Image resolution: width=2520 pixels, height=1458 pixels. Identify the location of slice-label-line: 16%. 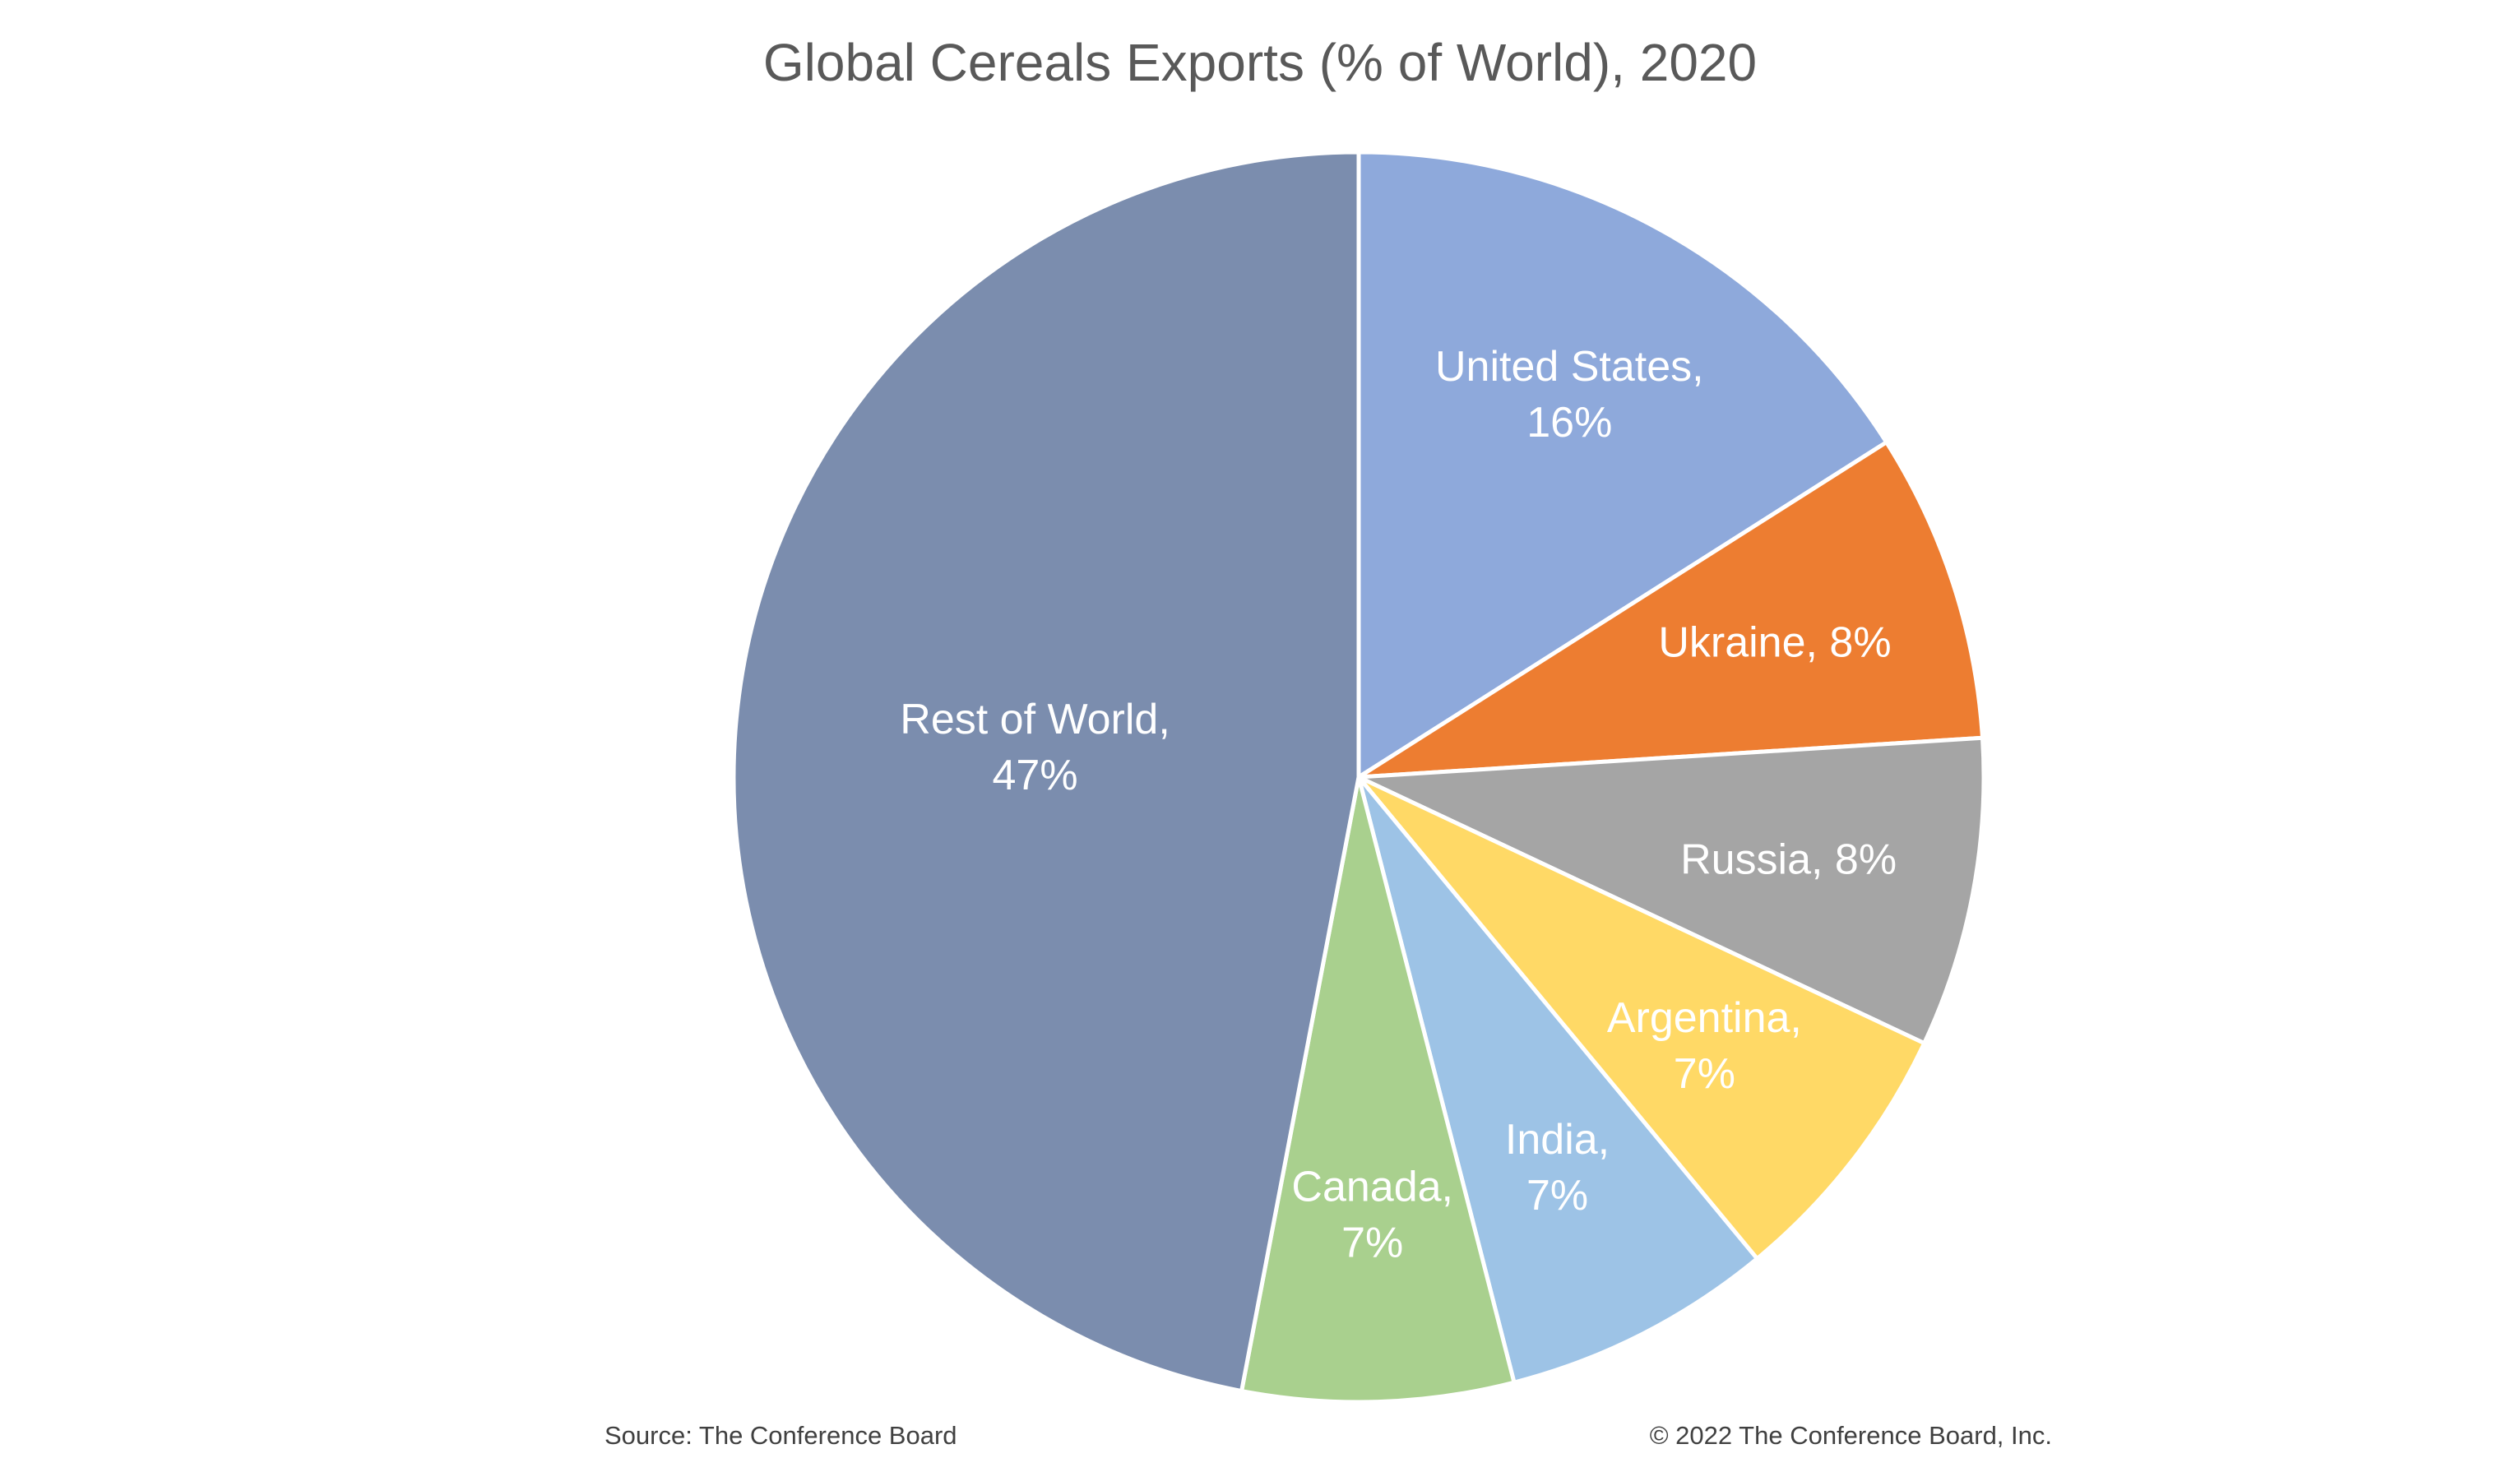
(1569, 423).